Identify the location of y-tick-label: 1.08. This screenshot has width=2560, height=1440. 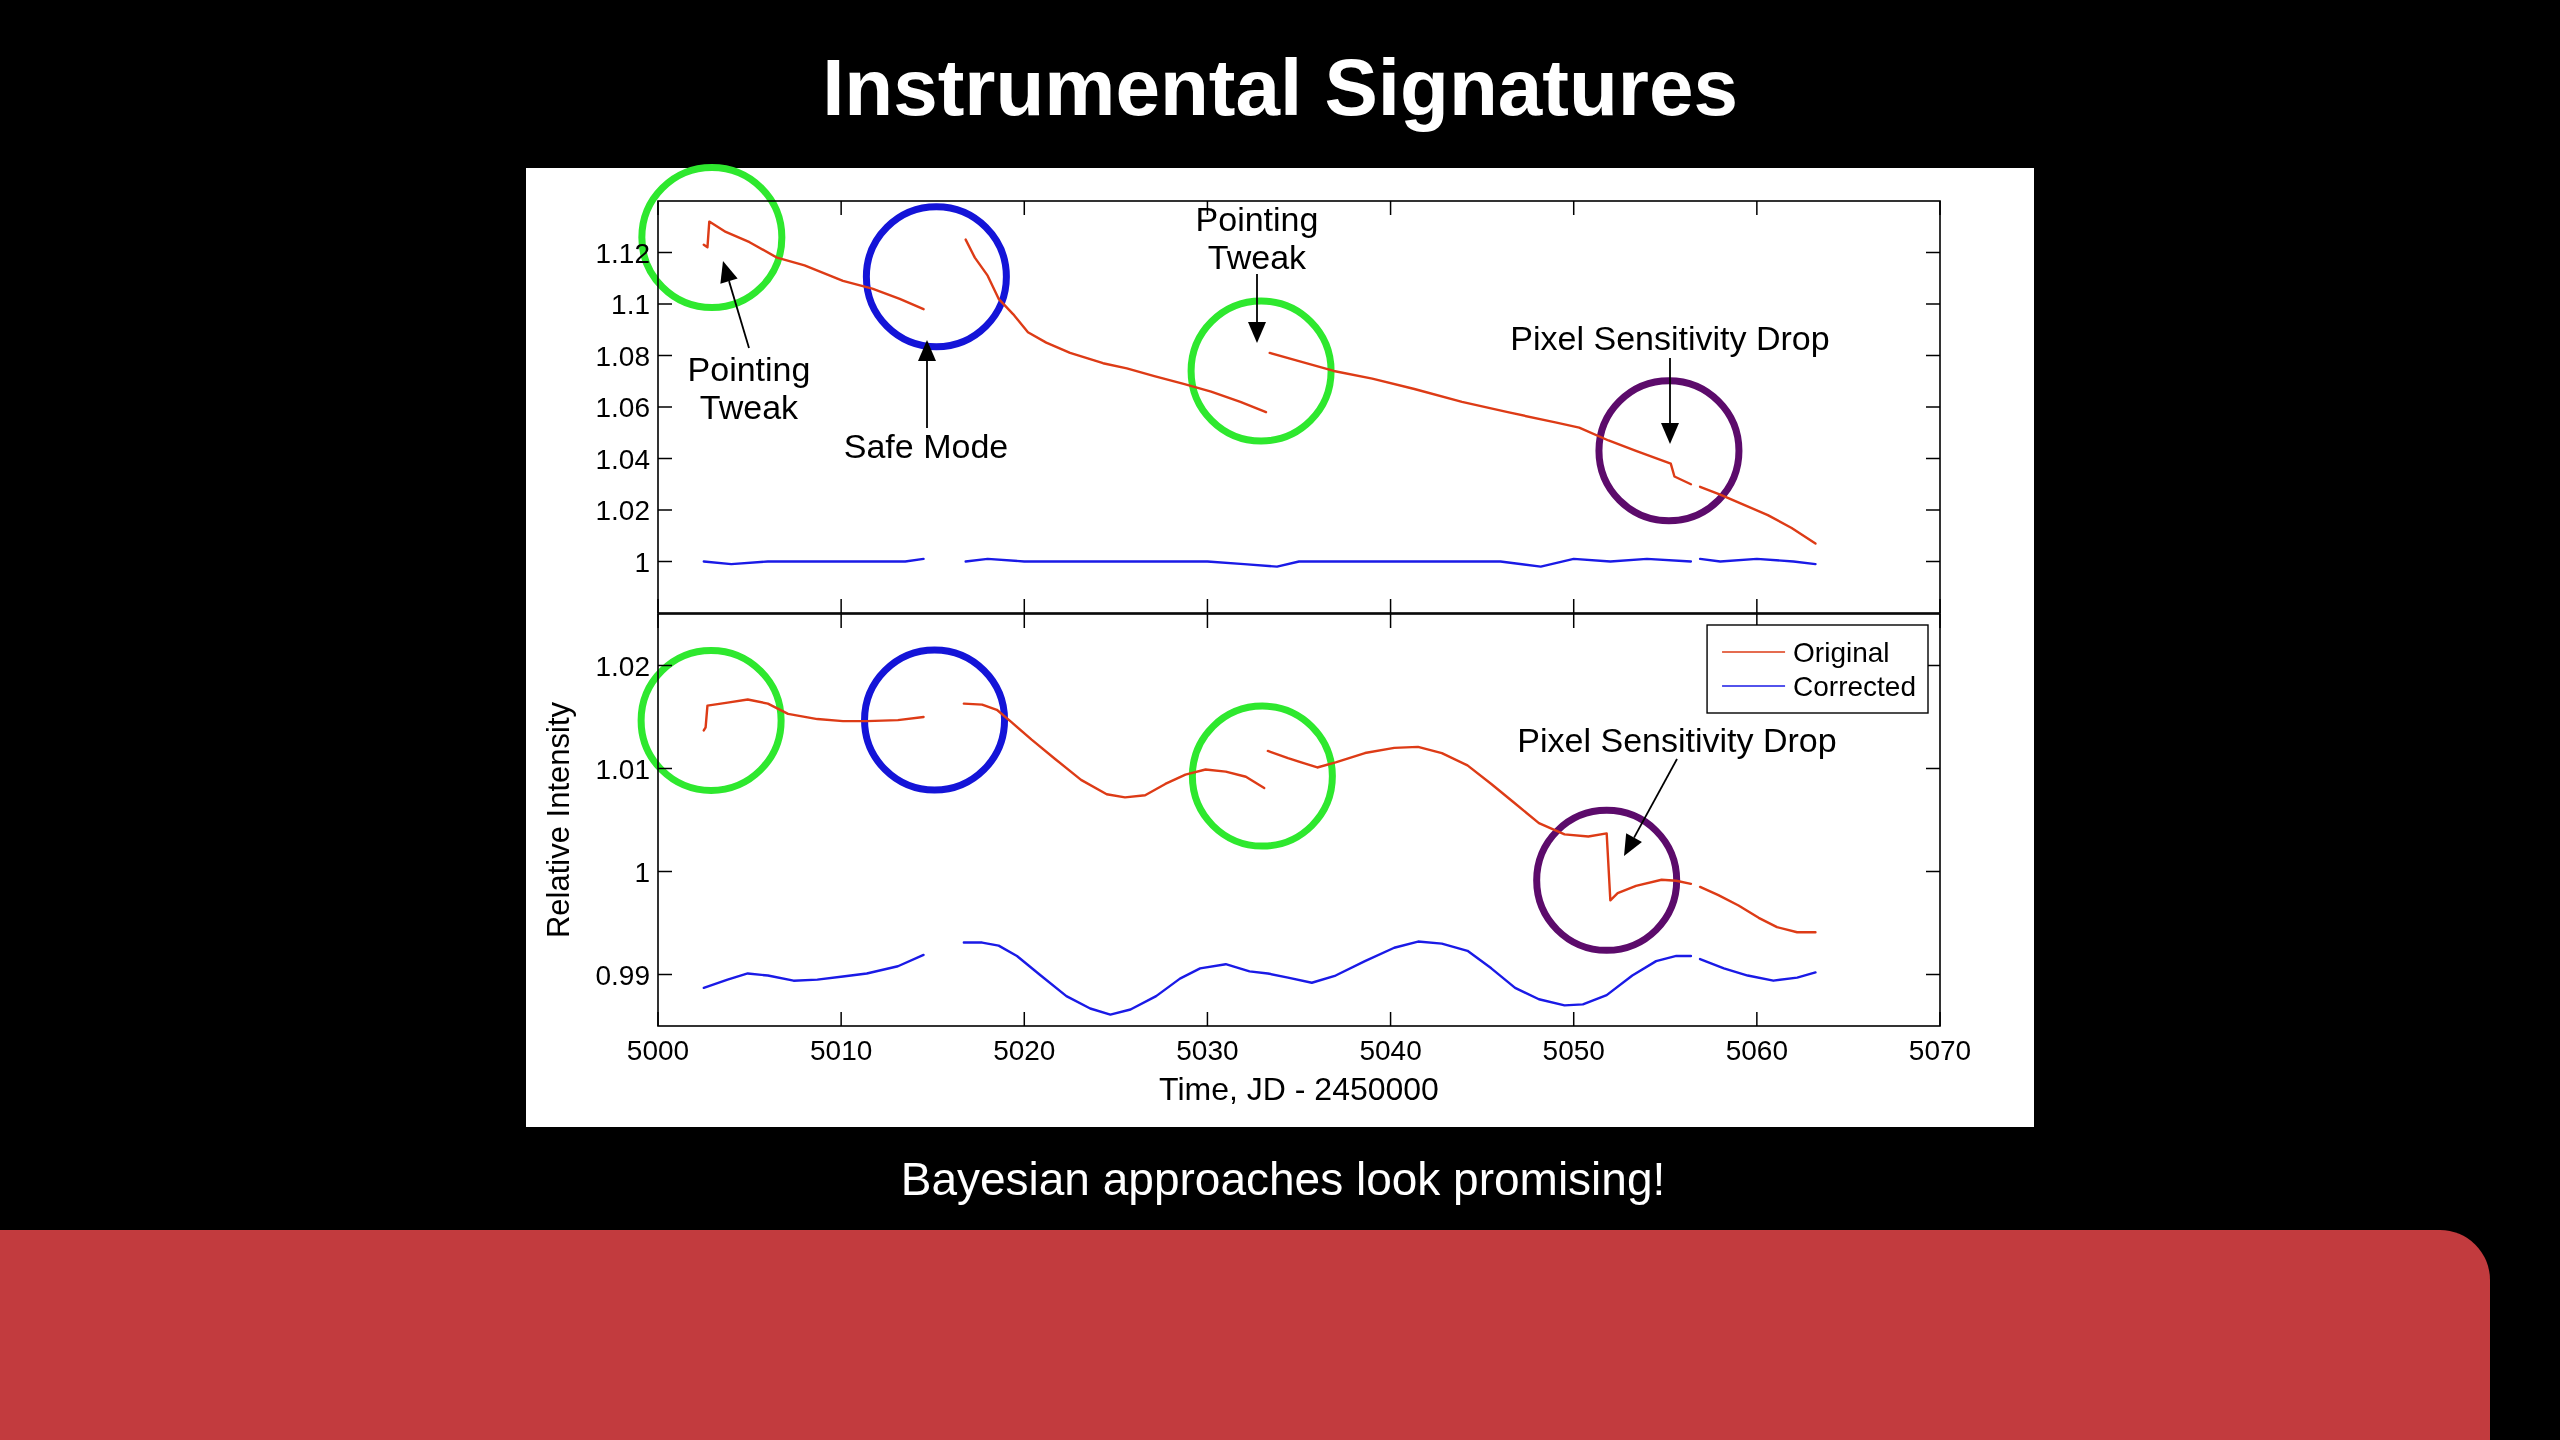
(622, 356).